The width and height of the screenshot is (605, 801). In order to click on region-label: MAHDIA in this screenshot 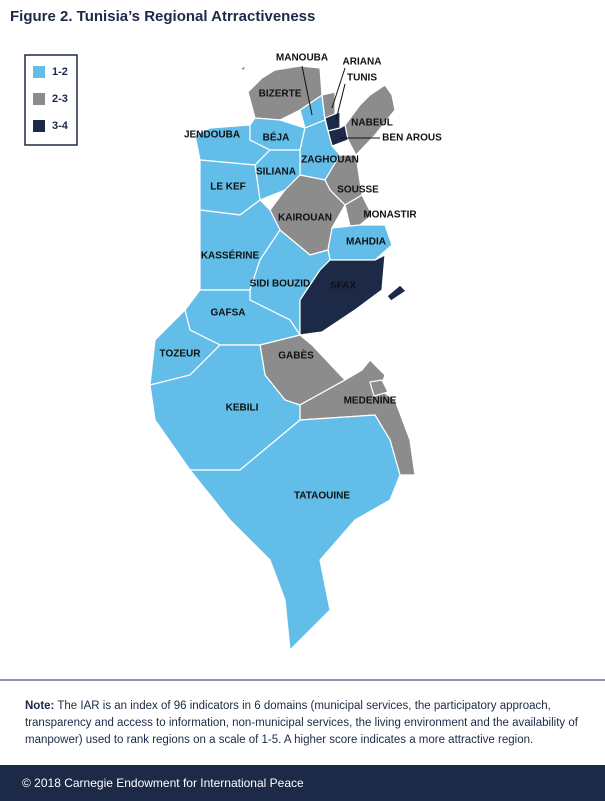, I will do `click(366, 242)`.